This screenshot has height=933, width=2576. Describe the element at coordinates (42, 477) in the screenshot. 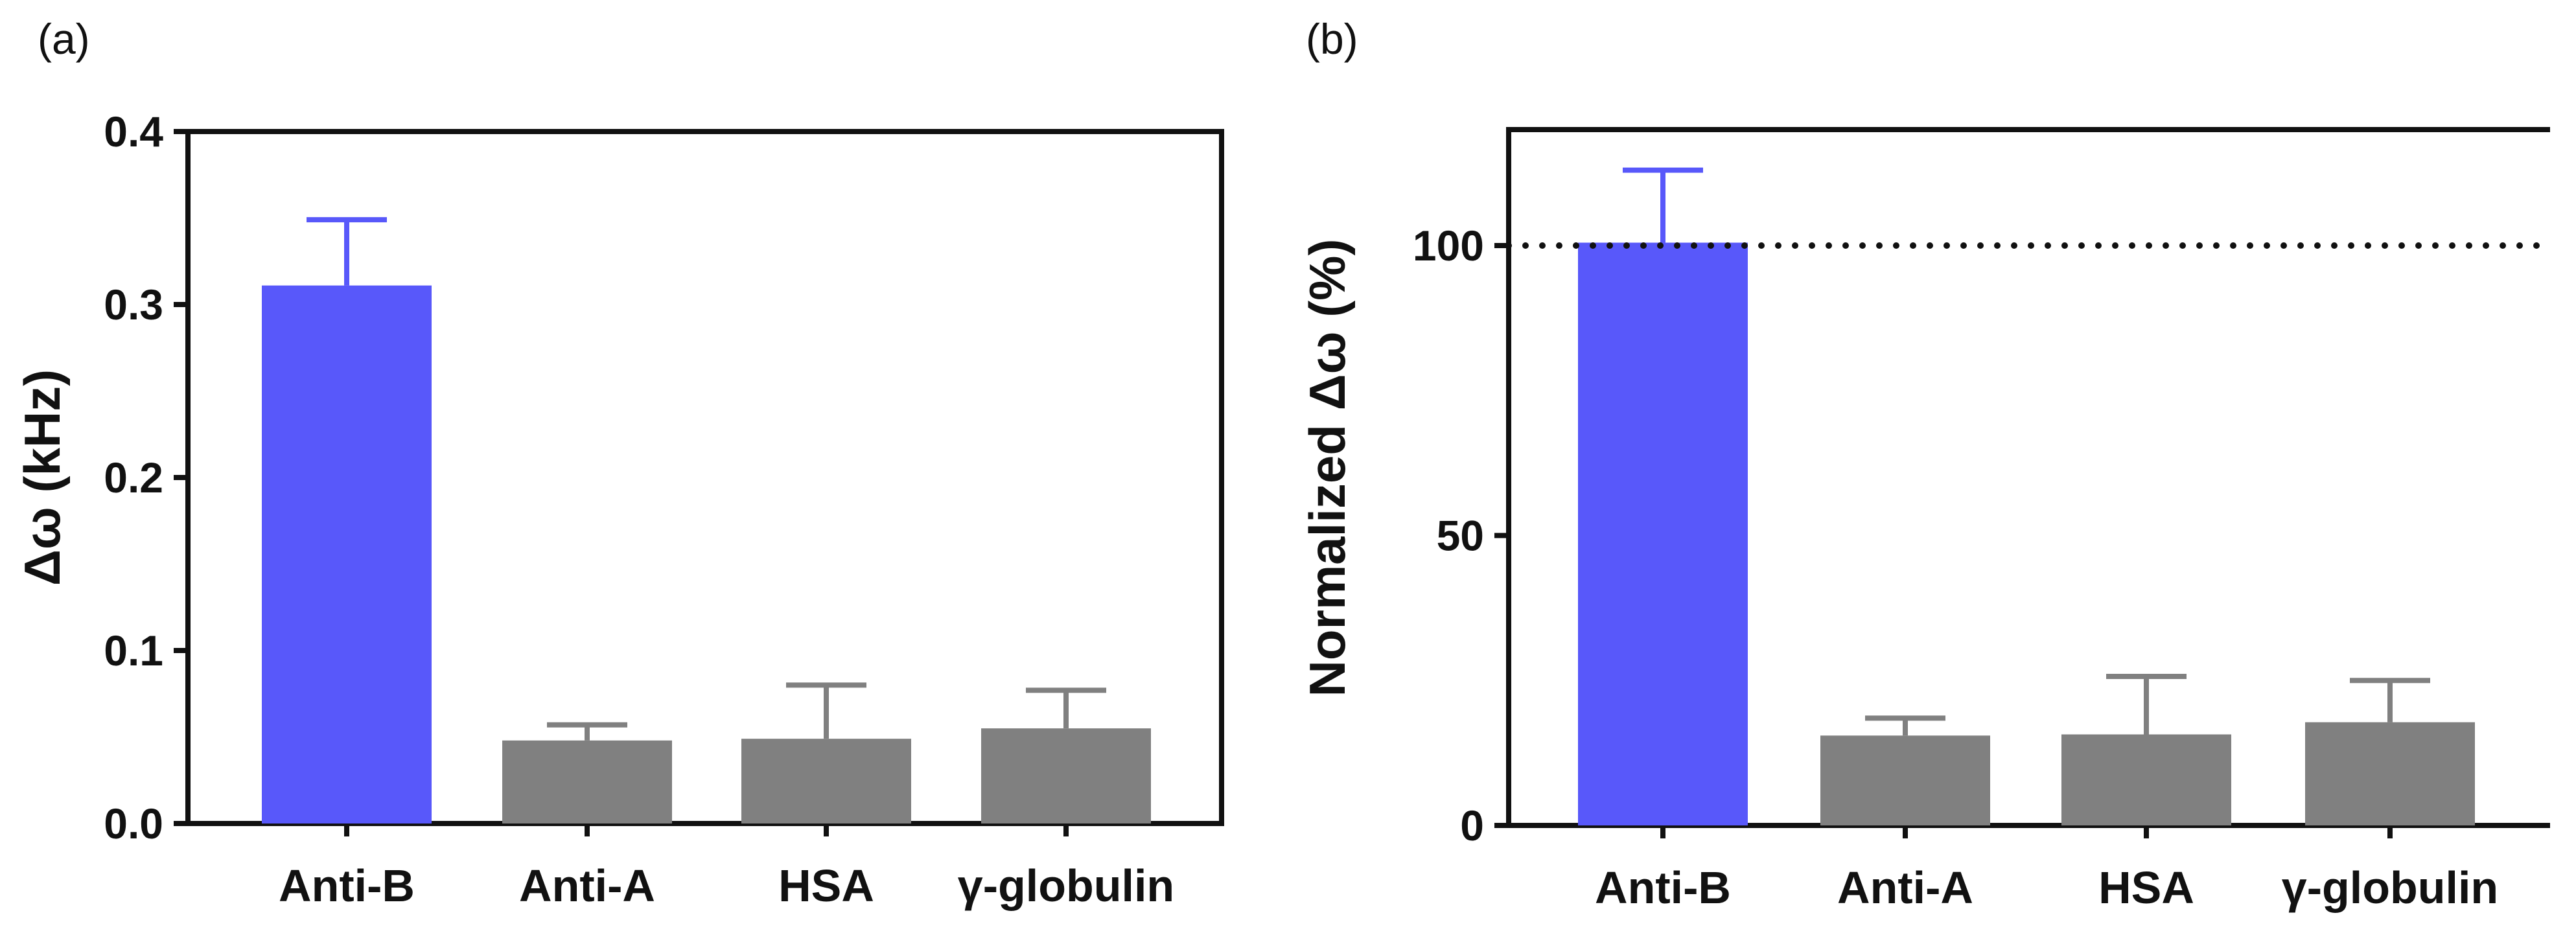

I see `panel-a-y-axis-title: Δω (kHz)` at that location.